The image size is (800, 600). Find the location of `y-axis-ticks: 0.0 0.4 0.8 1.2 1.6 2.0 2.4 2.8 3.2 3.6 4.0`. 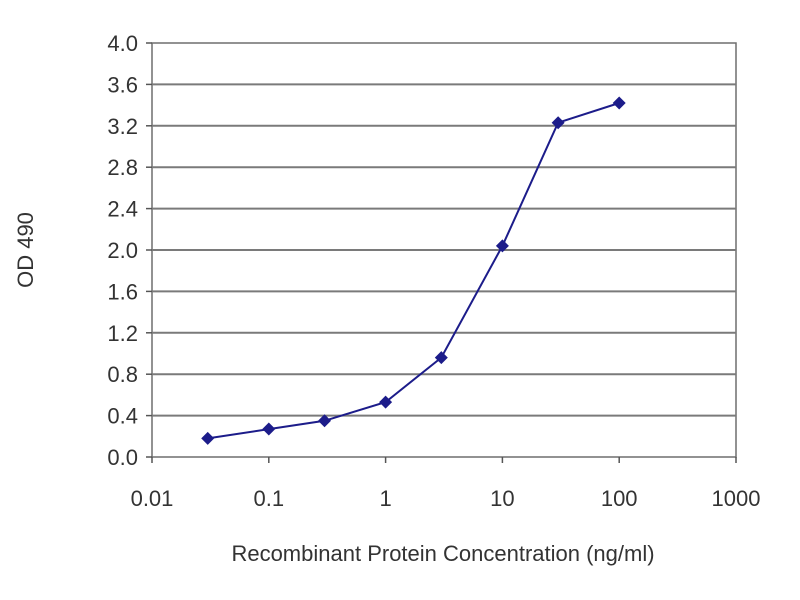

y-axis-ticks: 0.0 0.4 0.8 1.2 1.6 2.0 2.4 2.8 3.2 3.6 4.0 is located at coordinates (129, 250).